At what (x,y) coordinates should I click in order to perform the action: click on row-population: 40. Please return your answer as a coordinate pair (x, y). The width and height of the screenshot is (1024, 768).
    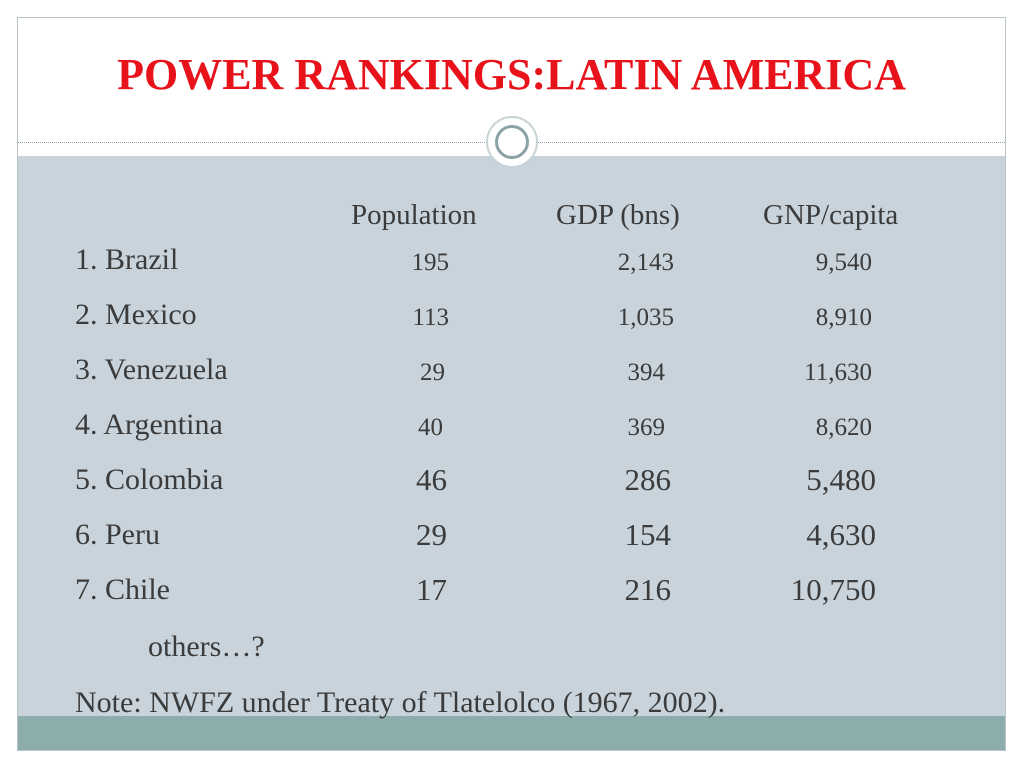
    Looking at the image, I should click on (430, 427).